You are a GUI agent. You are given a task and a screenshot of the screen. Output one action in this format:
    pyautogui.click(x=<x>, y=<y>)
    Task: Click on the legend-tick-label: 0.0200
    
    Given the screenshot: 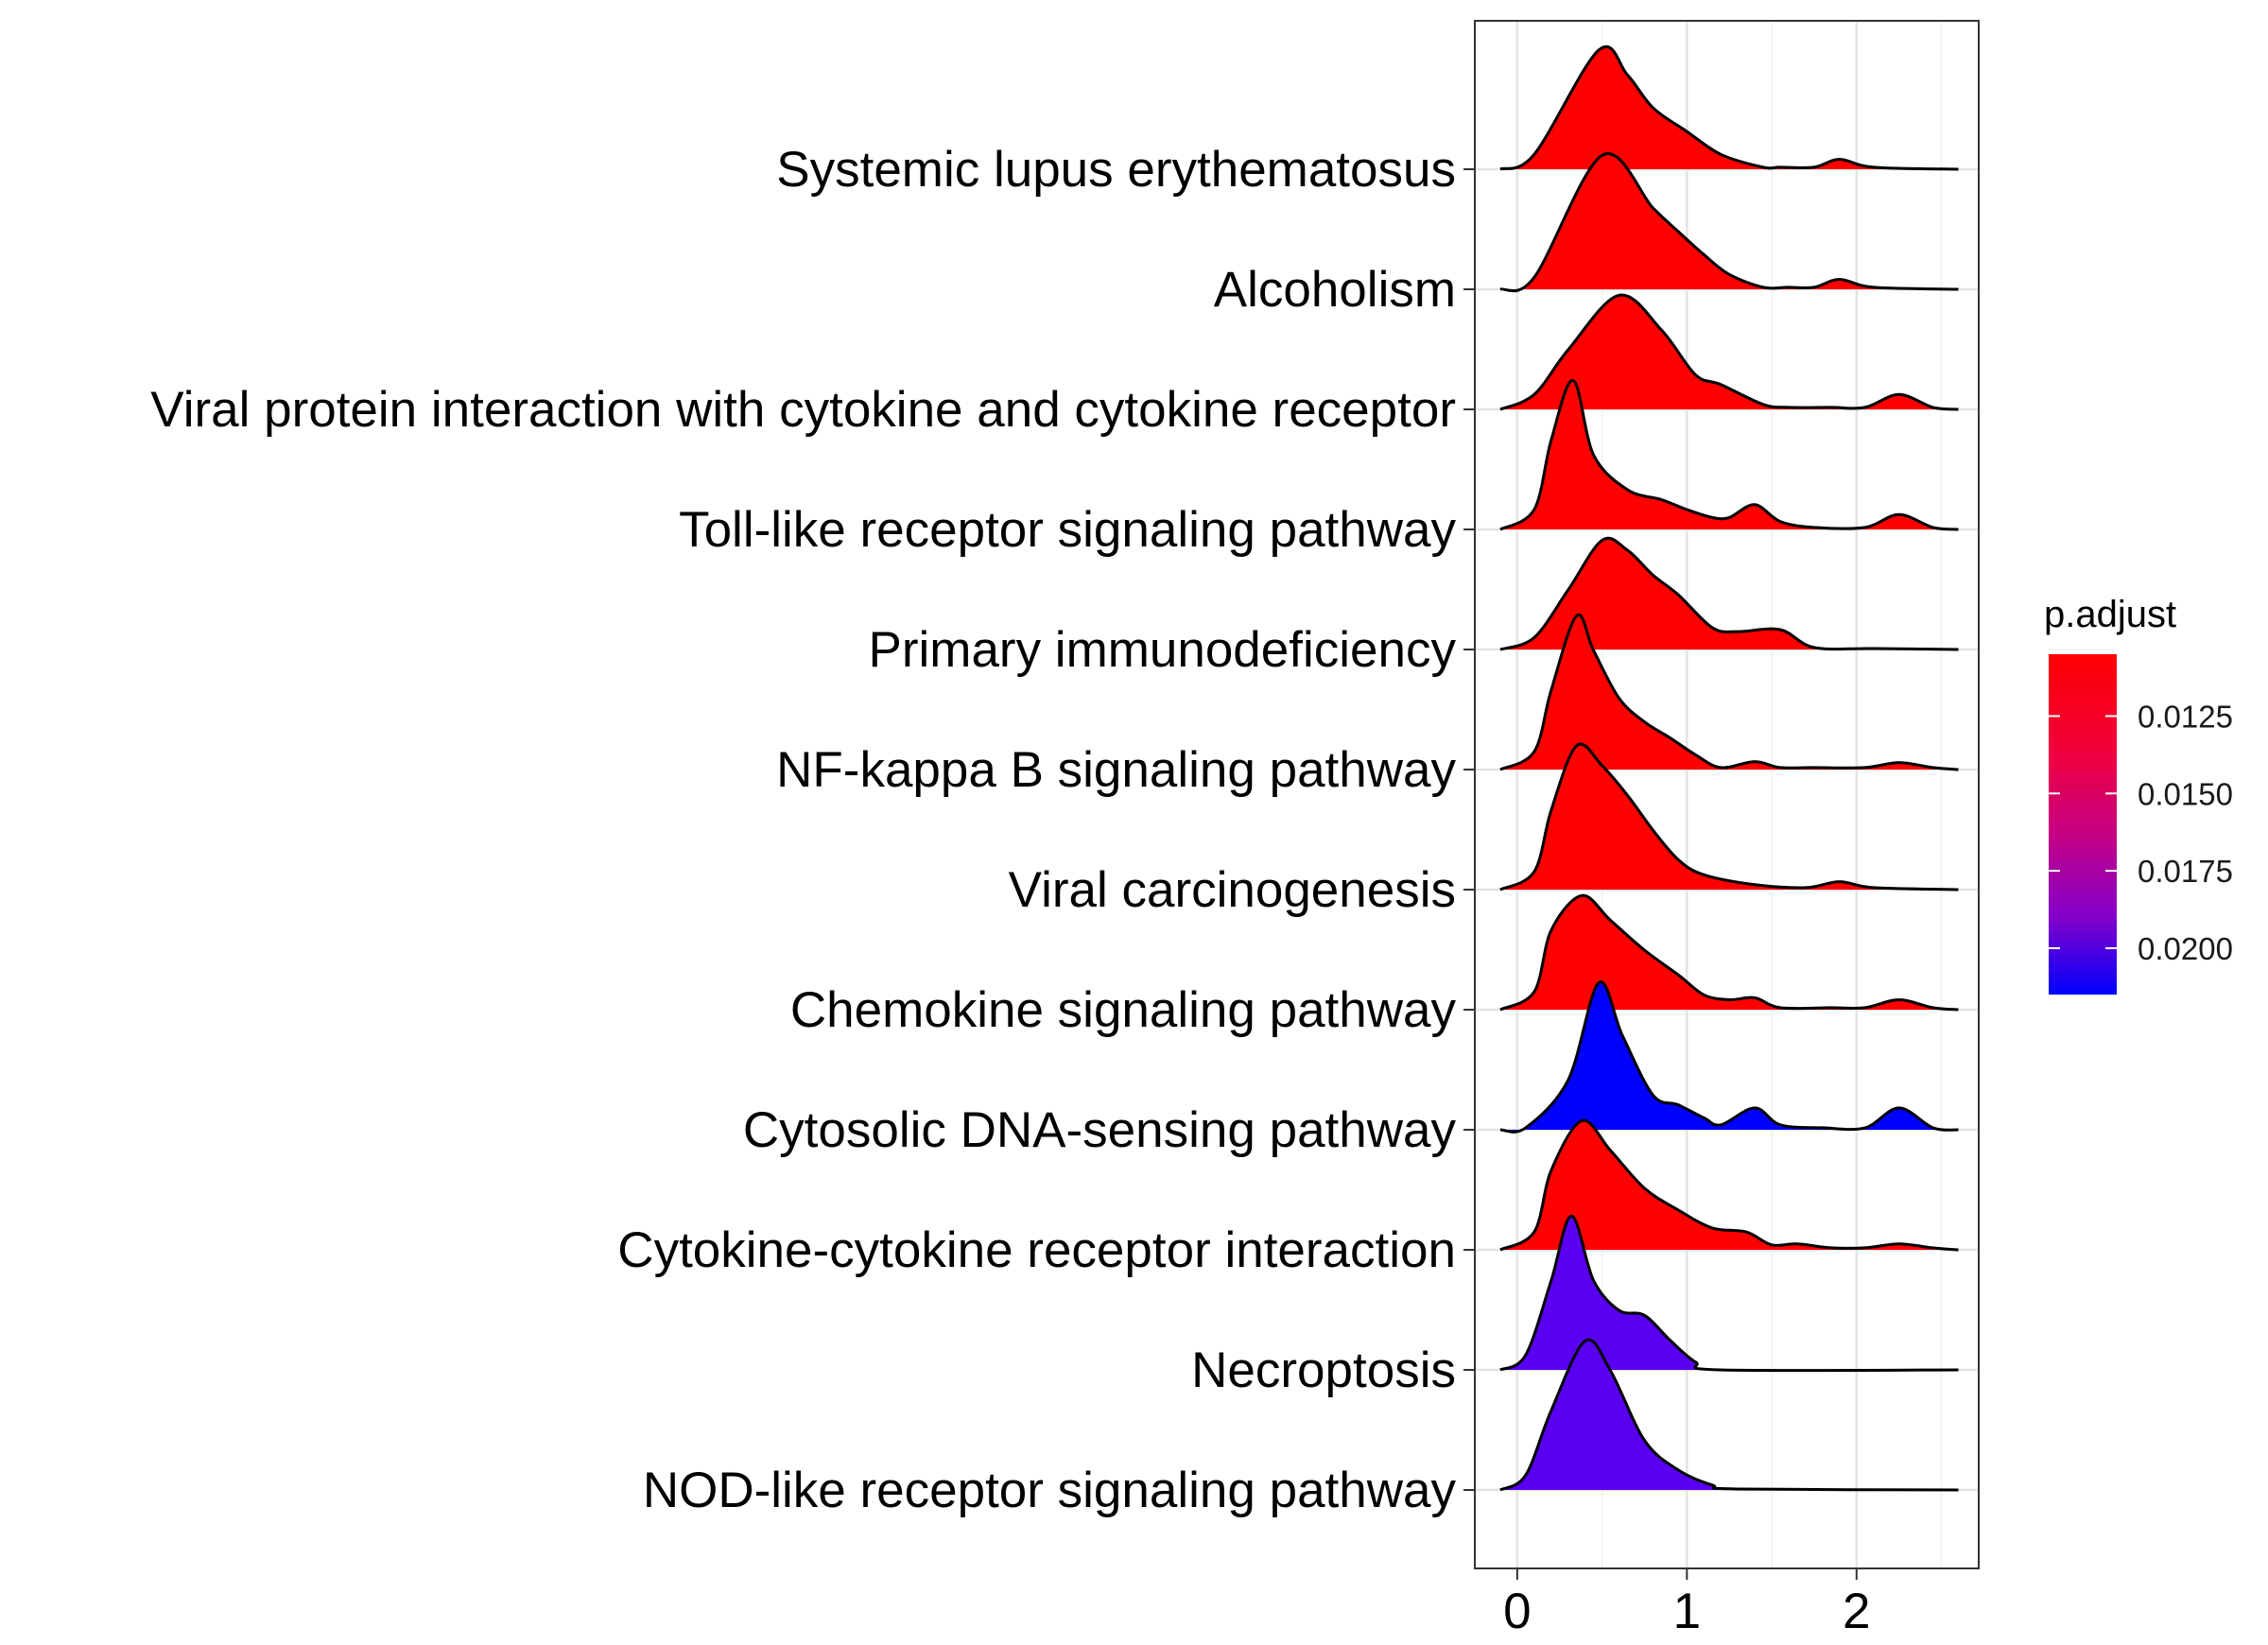 What is the action you would take?
    pyautogui.click(x=2186, y=948)
    